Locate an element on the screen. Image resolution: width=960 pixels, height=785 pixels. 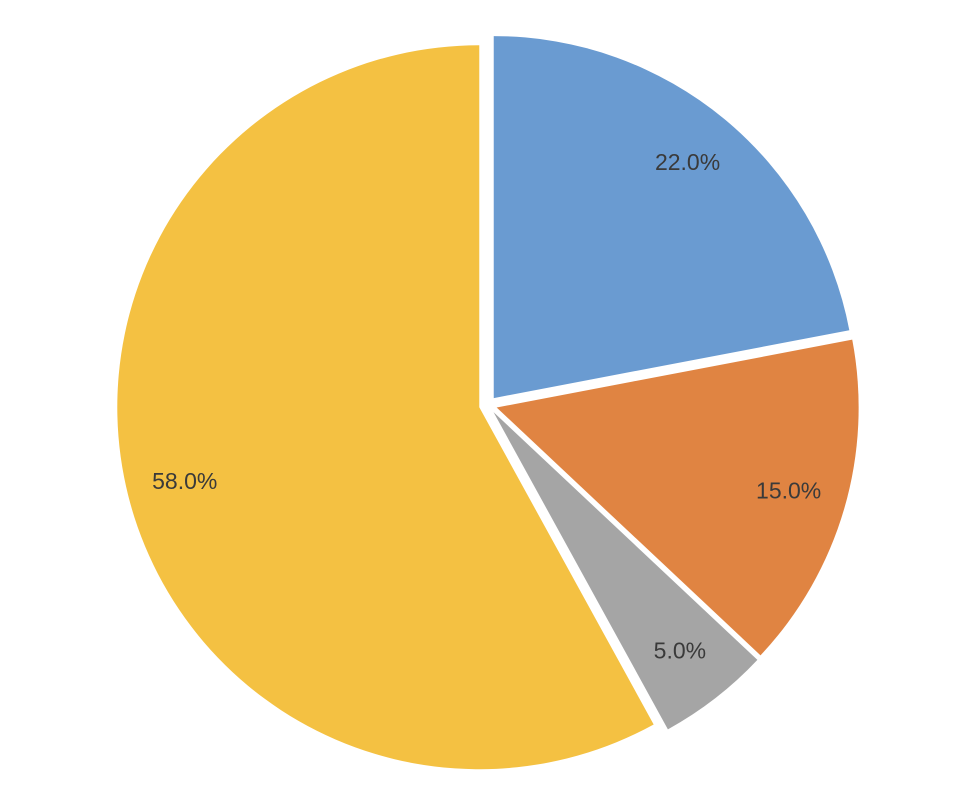
data-label: 15.0% is located at coordinates (788, 490).